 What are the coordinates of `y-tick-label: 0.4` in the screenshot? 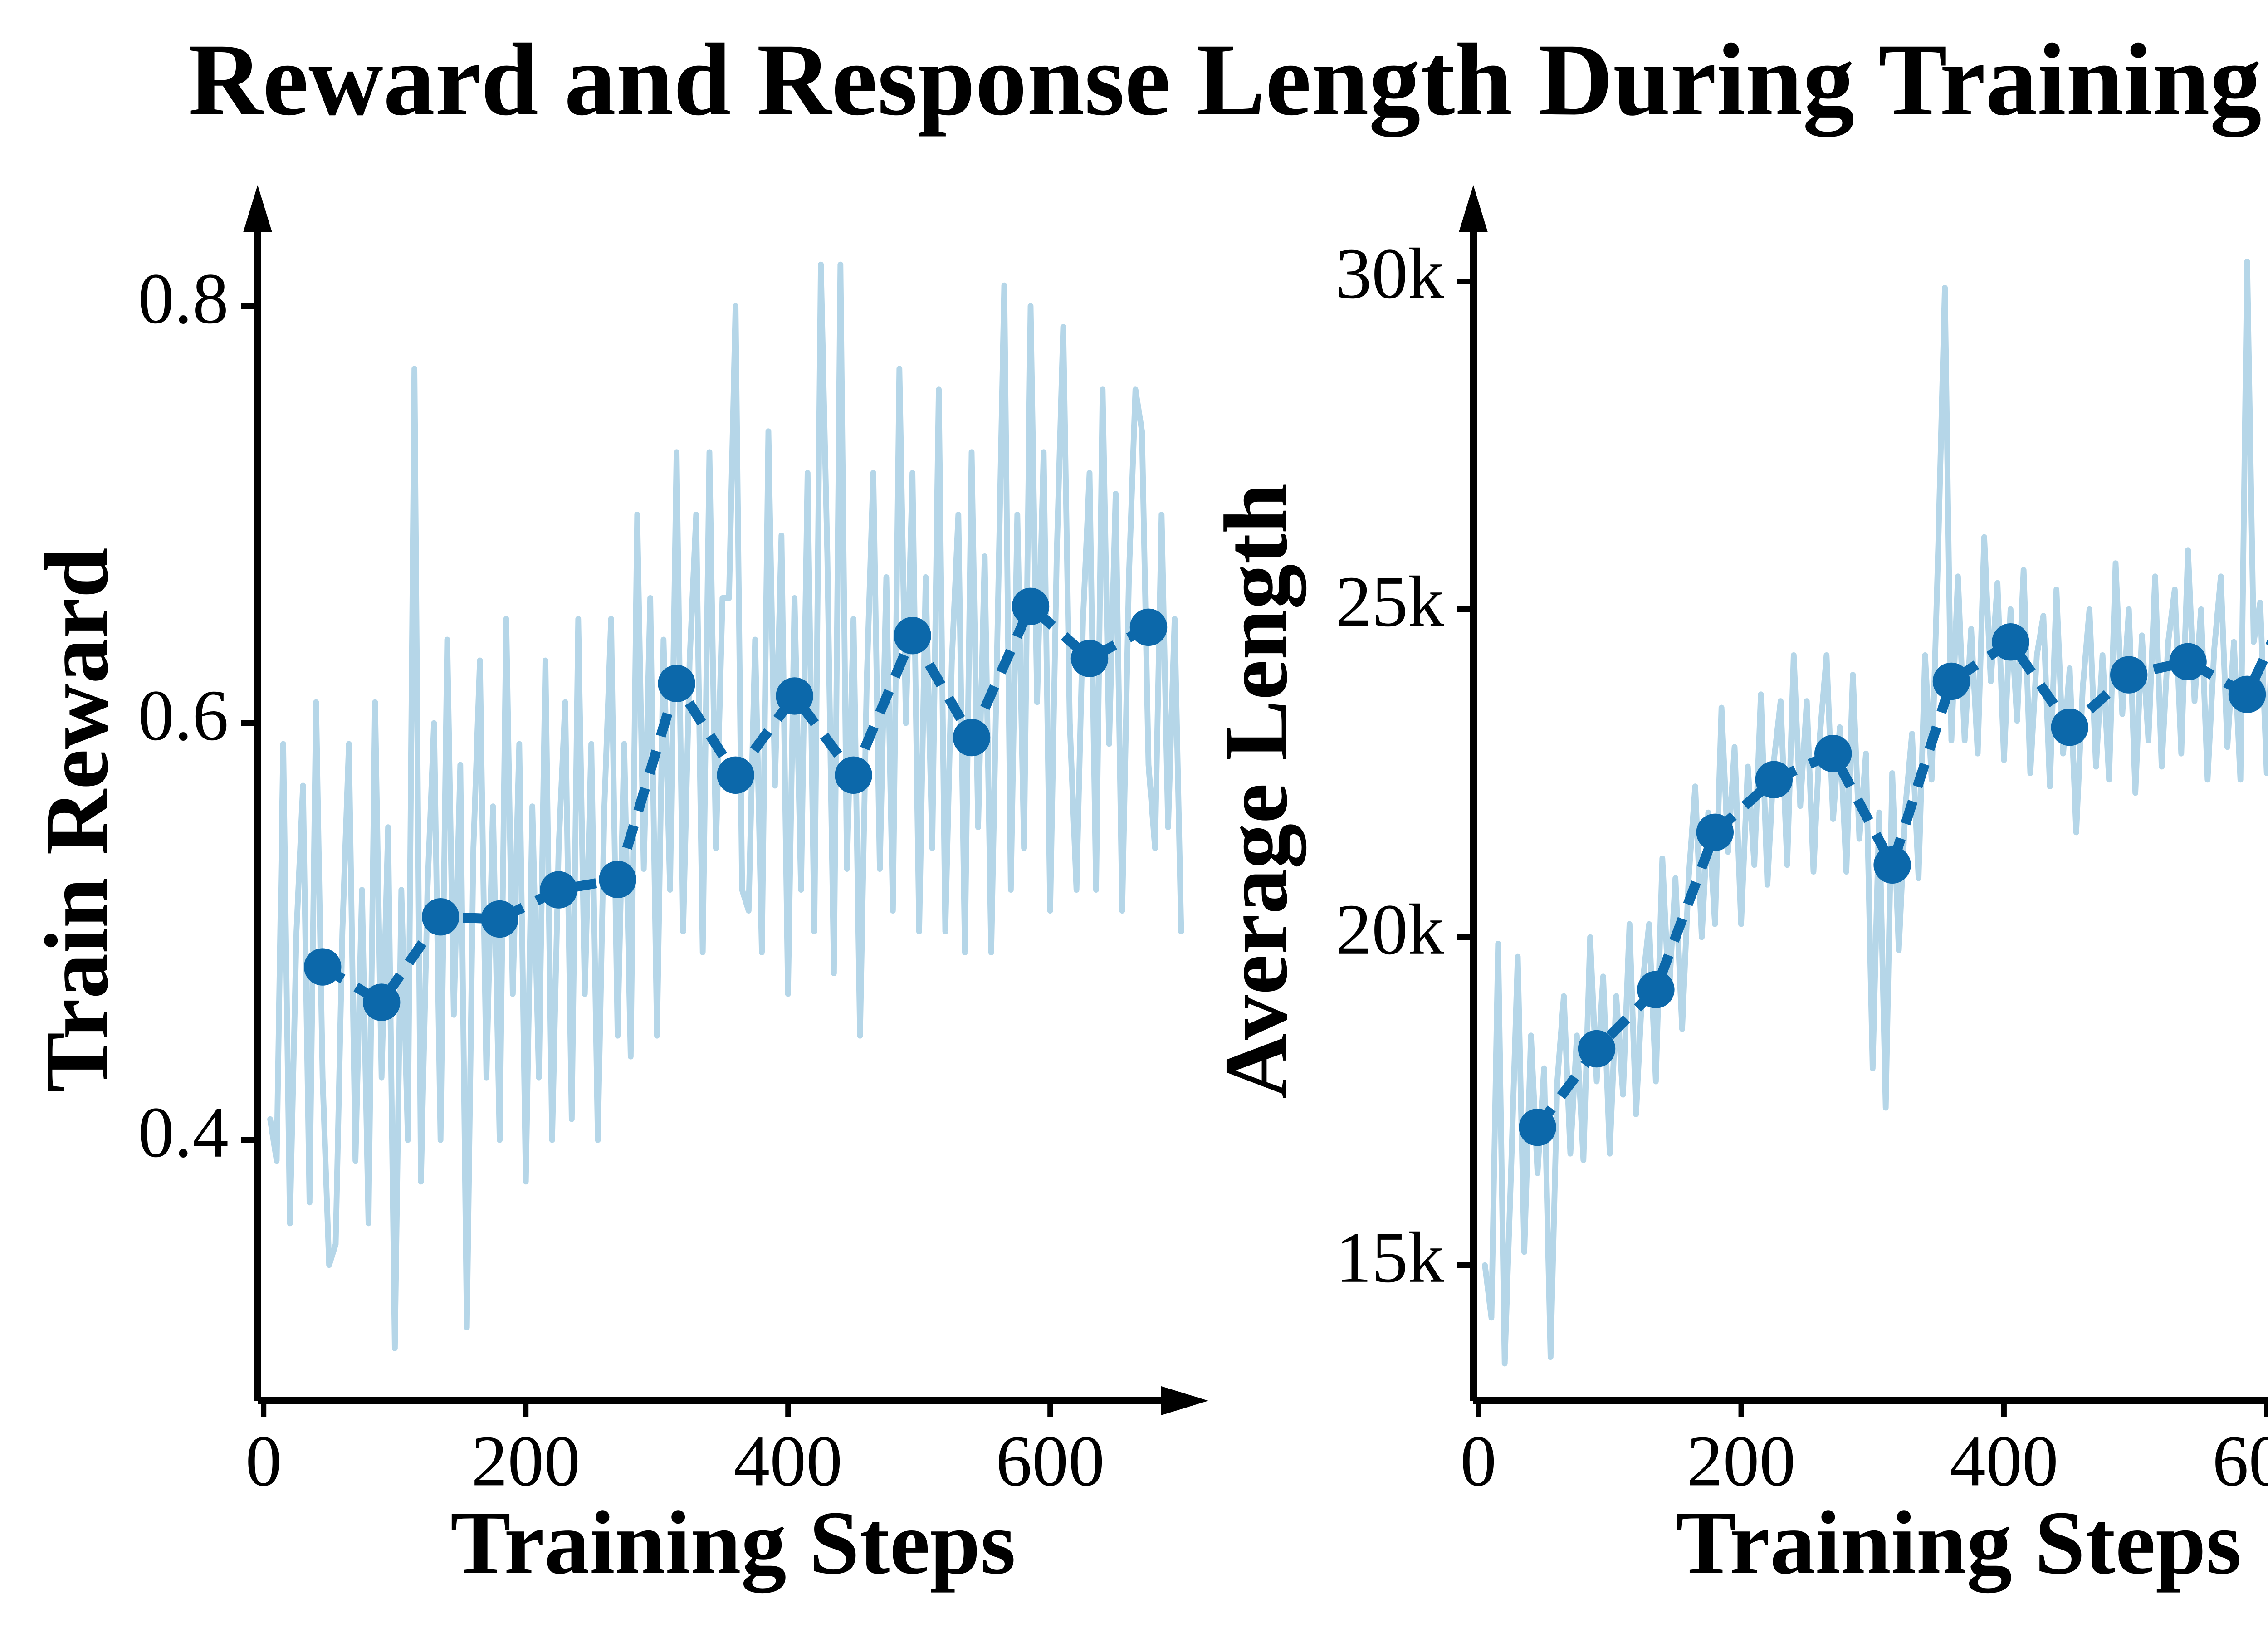 It's located at (184, 1132).